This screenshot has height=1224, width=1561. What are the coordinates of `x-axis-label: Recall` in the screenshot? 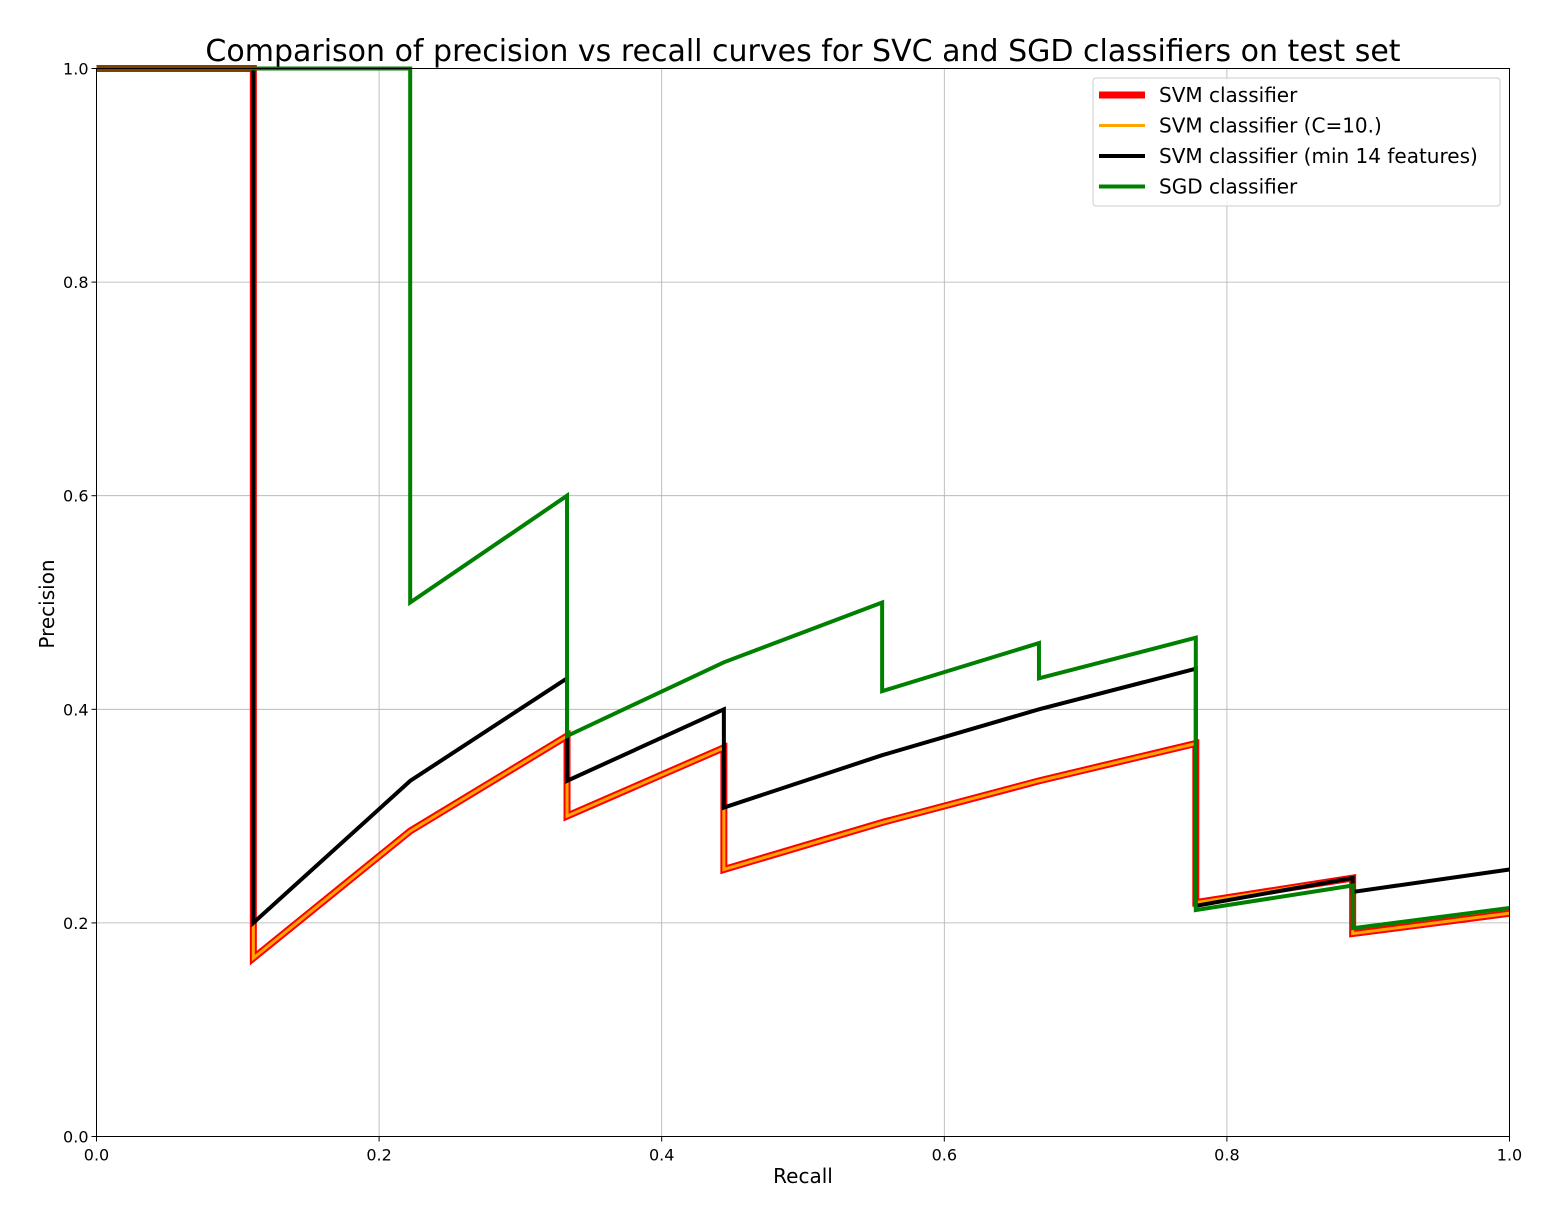 It's located at (803, 1176).